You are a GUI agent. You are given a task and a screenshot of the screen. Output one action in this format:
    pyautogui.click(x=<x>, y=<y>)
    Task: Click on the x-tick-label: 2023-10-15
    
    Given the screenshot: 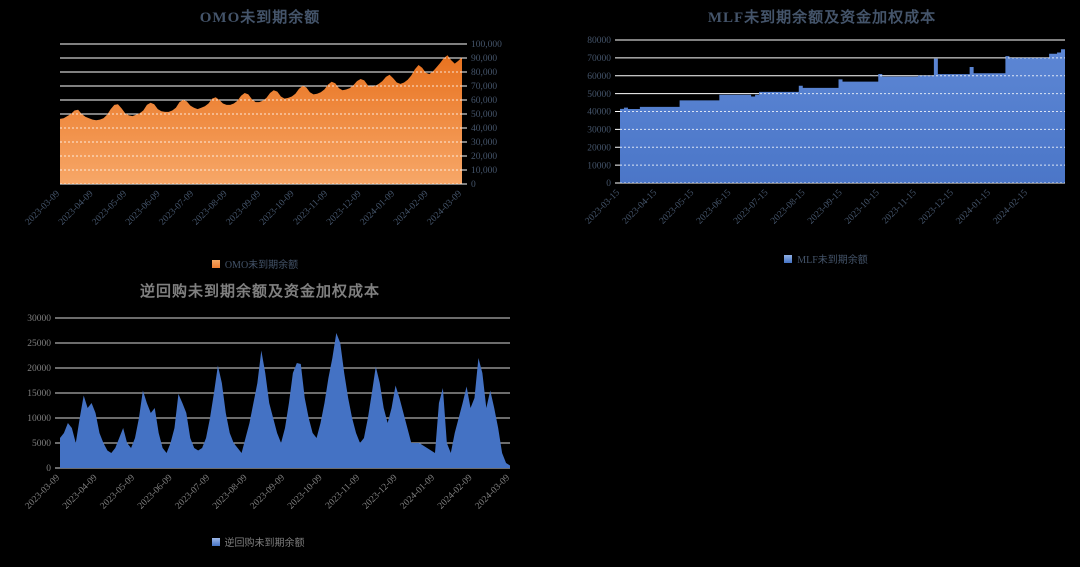 What is the action you would take?
    pyautogui.click(x=862, y=207)
    